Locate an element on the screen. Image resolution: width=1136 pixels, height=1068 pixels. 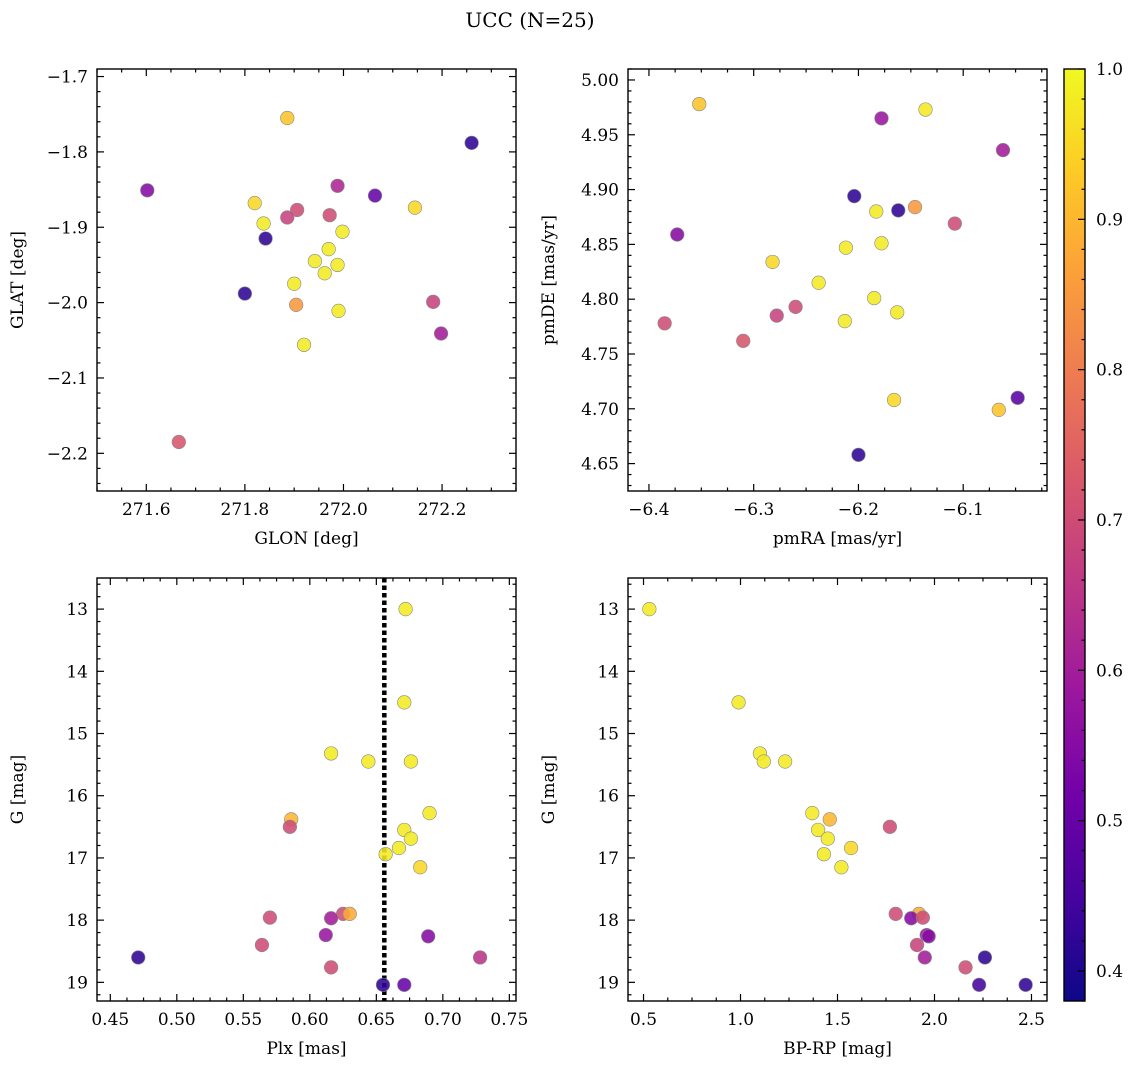
x-tick-label: 0.55 is located at coordinates (243, 1020).